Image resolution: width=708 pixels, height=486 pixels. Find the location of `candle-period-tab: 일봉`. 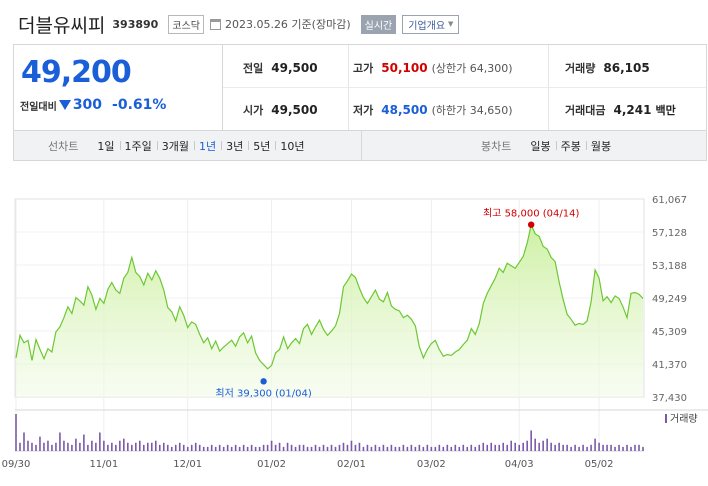

candle-period-tab: 일봉 is located at coordinates (540, 146).